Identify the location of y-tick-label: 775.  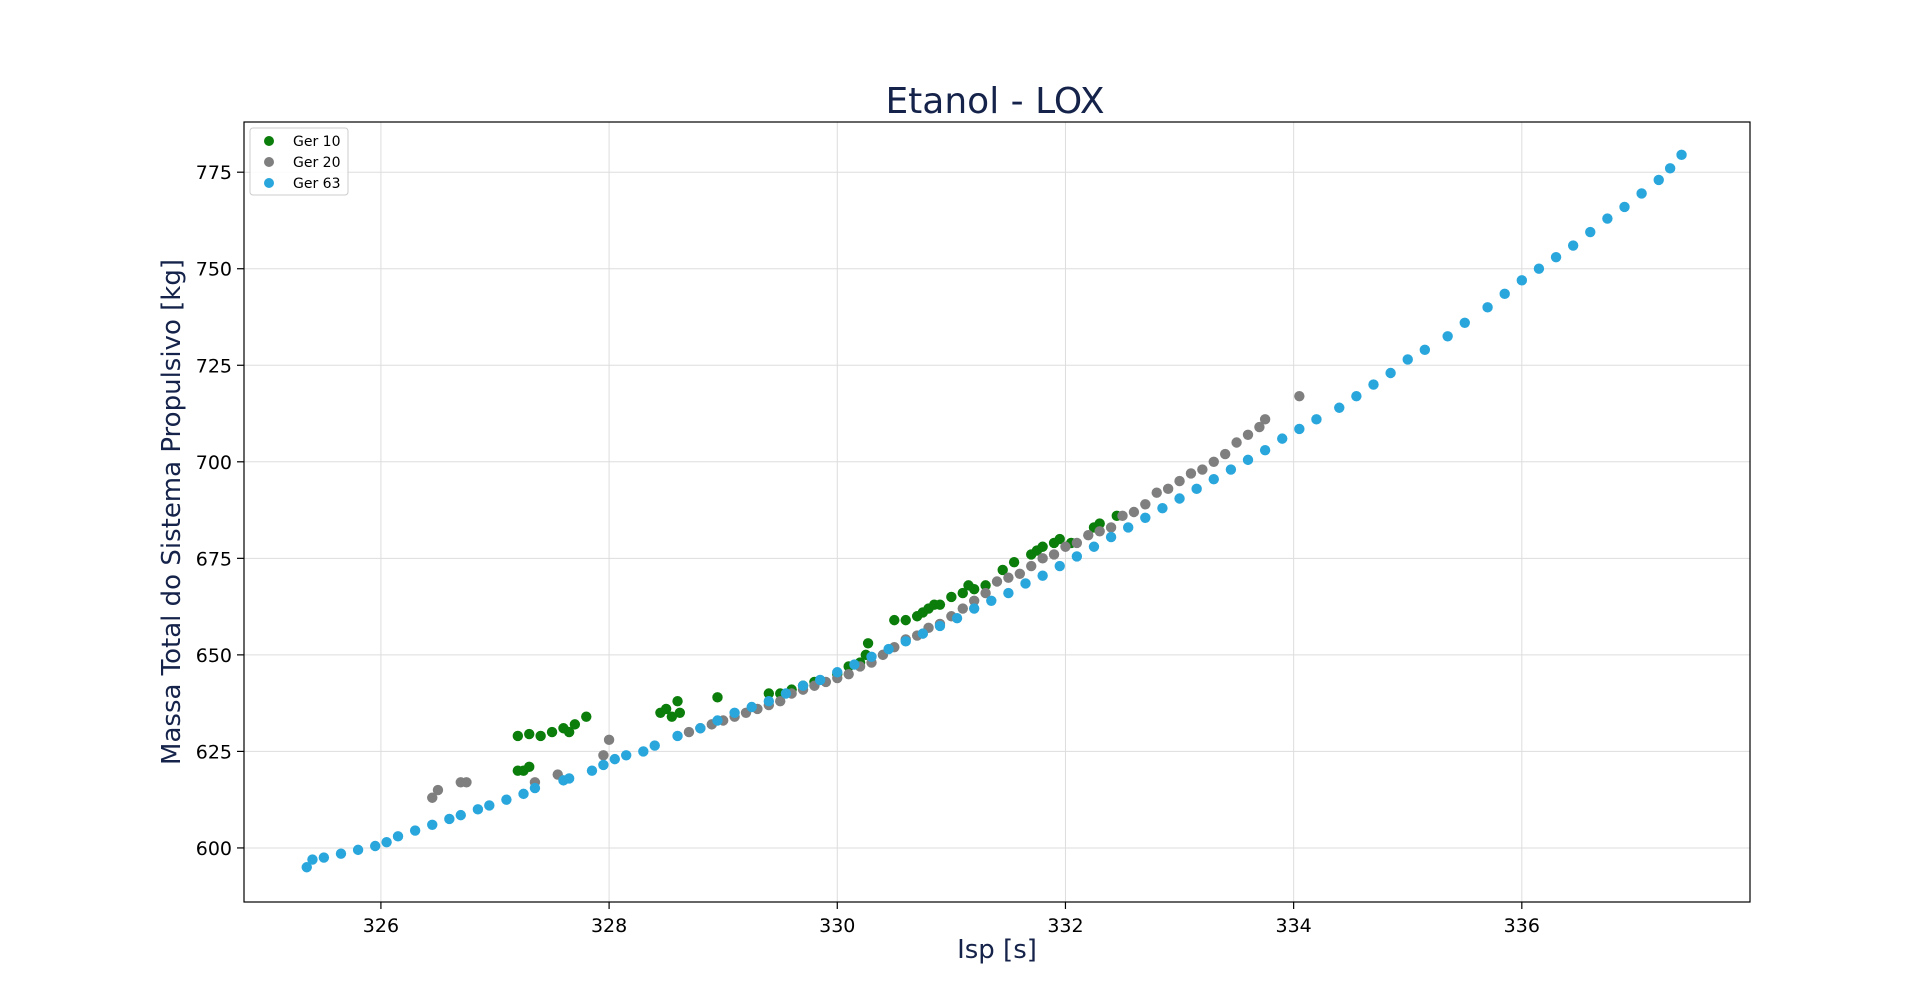
(214, 173).